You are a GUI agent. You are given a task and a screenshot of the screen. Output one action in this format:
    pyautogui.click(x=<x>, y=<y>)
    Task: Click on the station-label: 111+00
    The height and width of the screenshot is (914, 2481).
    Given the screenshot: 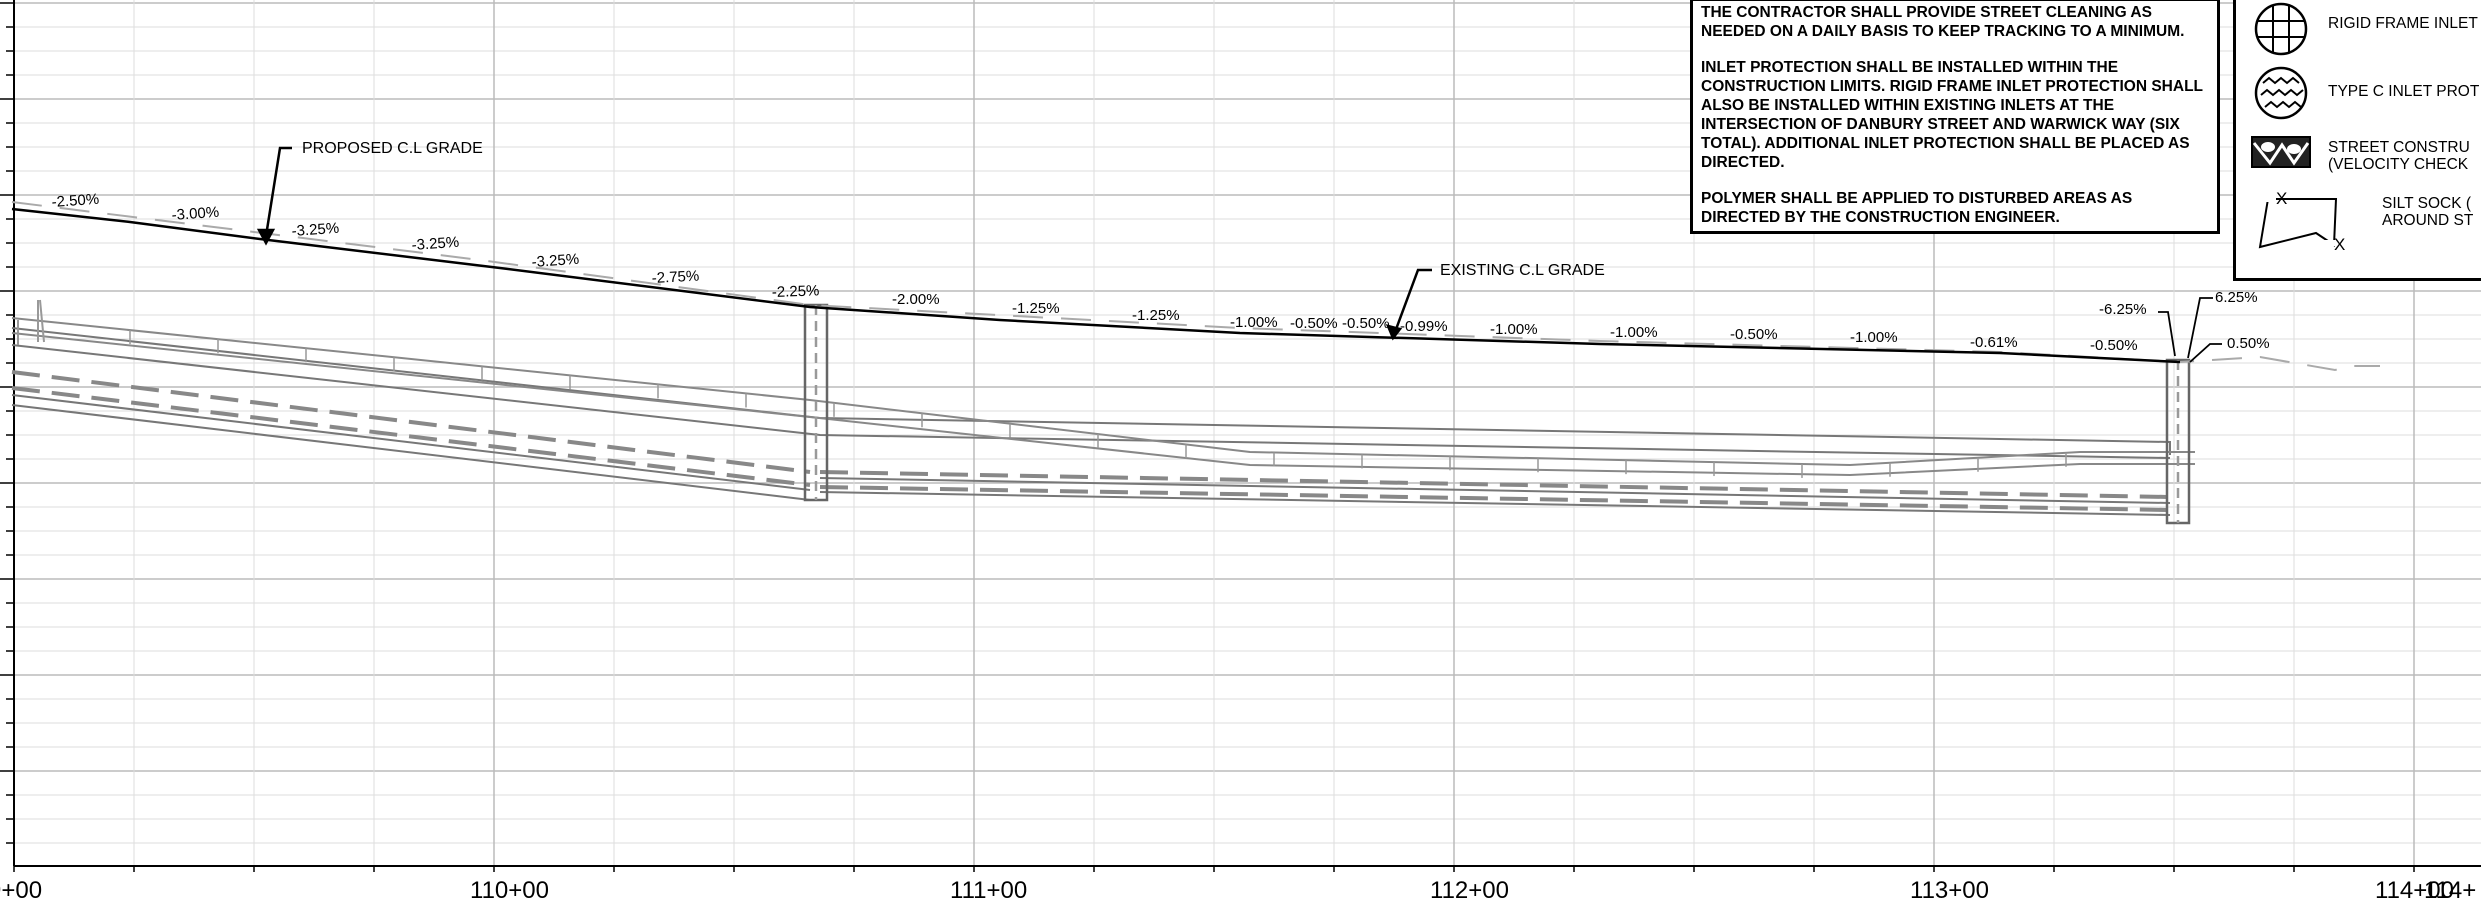 What is the action you would take?
    pyautogui.click(x=988, y=890)
    